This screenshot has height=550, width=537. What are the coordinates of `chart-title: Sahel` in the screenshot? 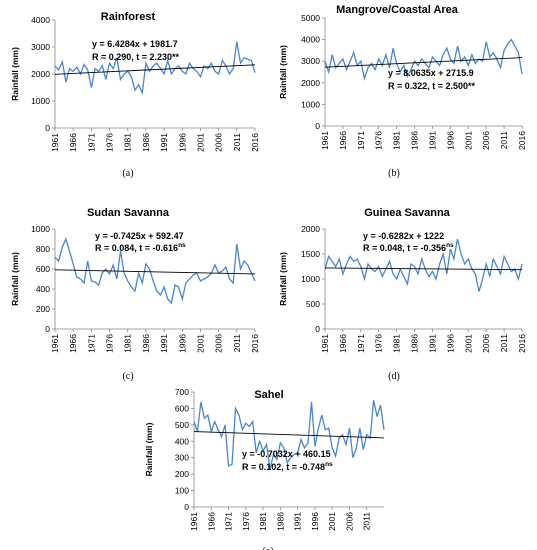 It's located at (268, 395).